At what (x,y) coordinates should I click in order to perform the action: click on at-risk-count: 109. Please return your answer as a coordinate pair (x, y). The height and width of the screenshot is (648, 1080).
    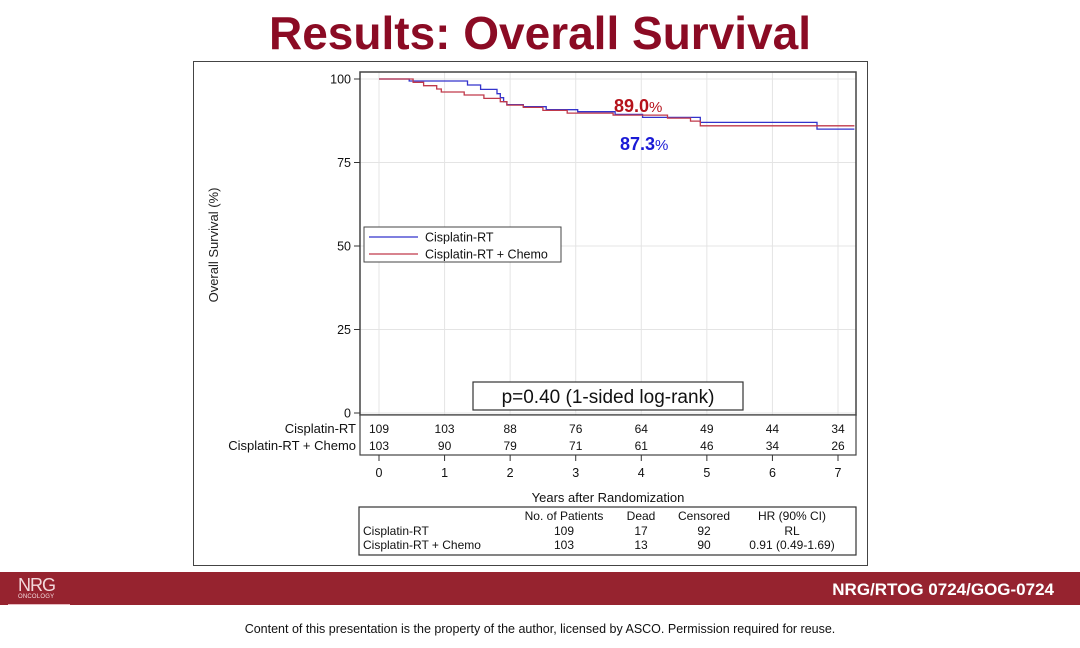
    Looking at the image, I should click on (379, 429).